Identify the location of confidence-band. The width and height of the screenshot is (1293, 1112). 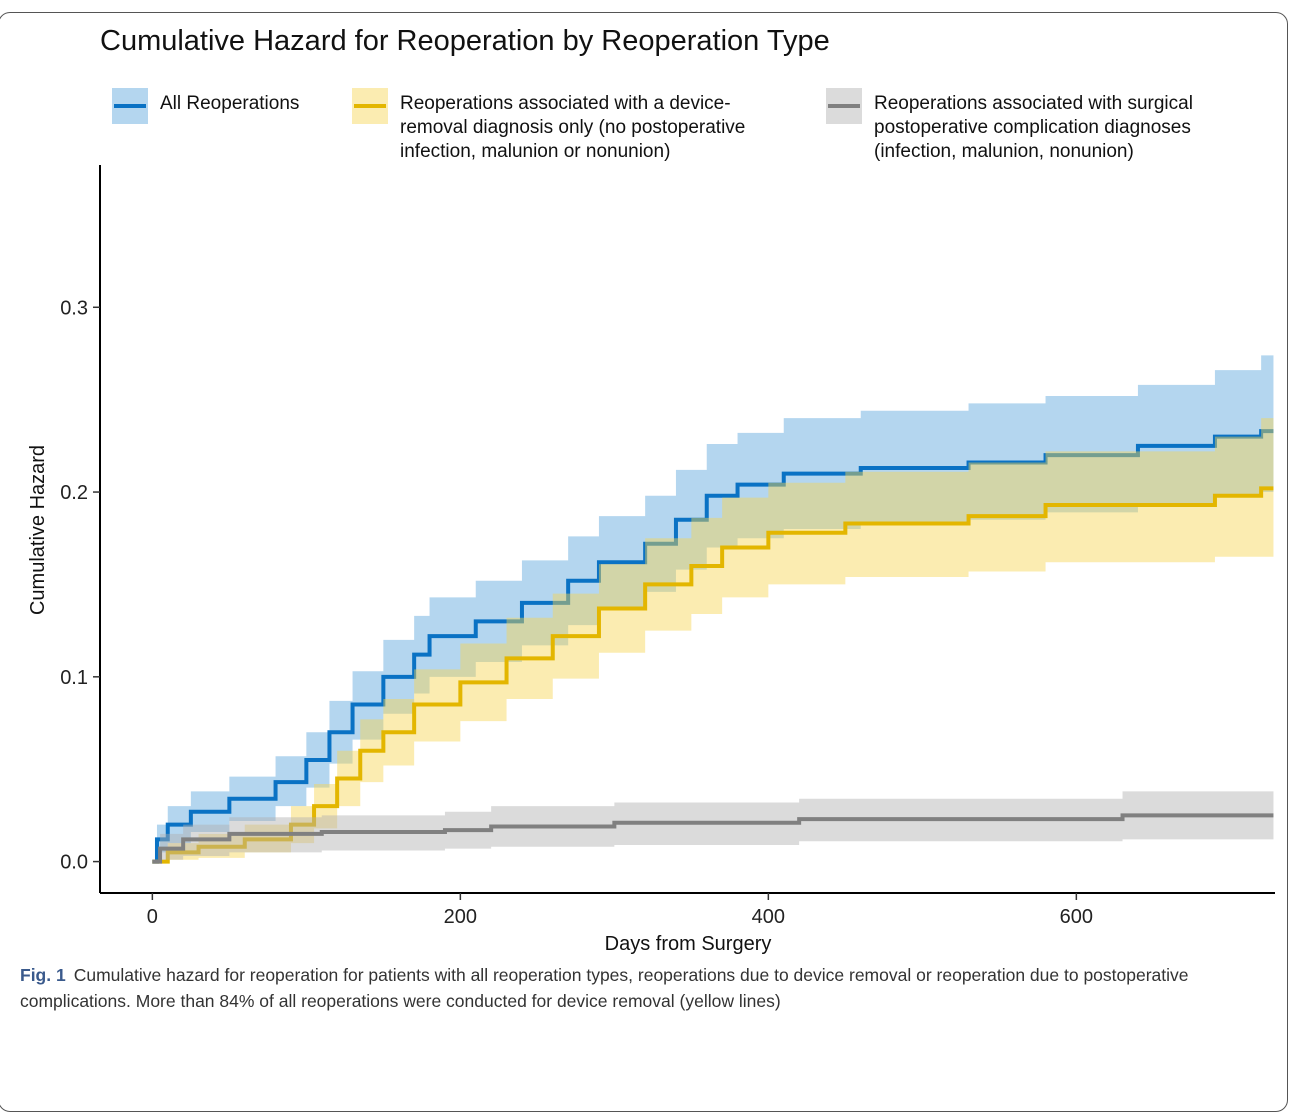
(713, 826).